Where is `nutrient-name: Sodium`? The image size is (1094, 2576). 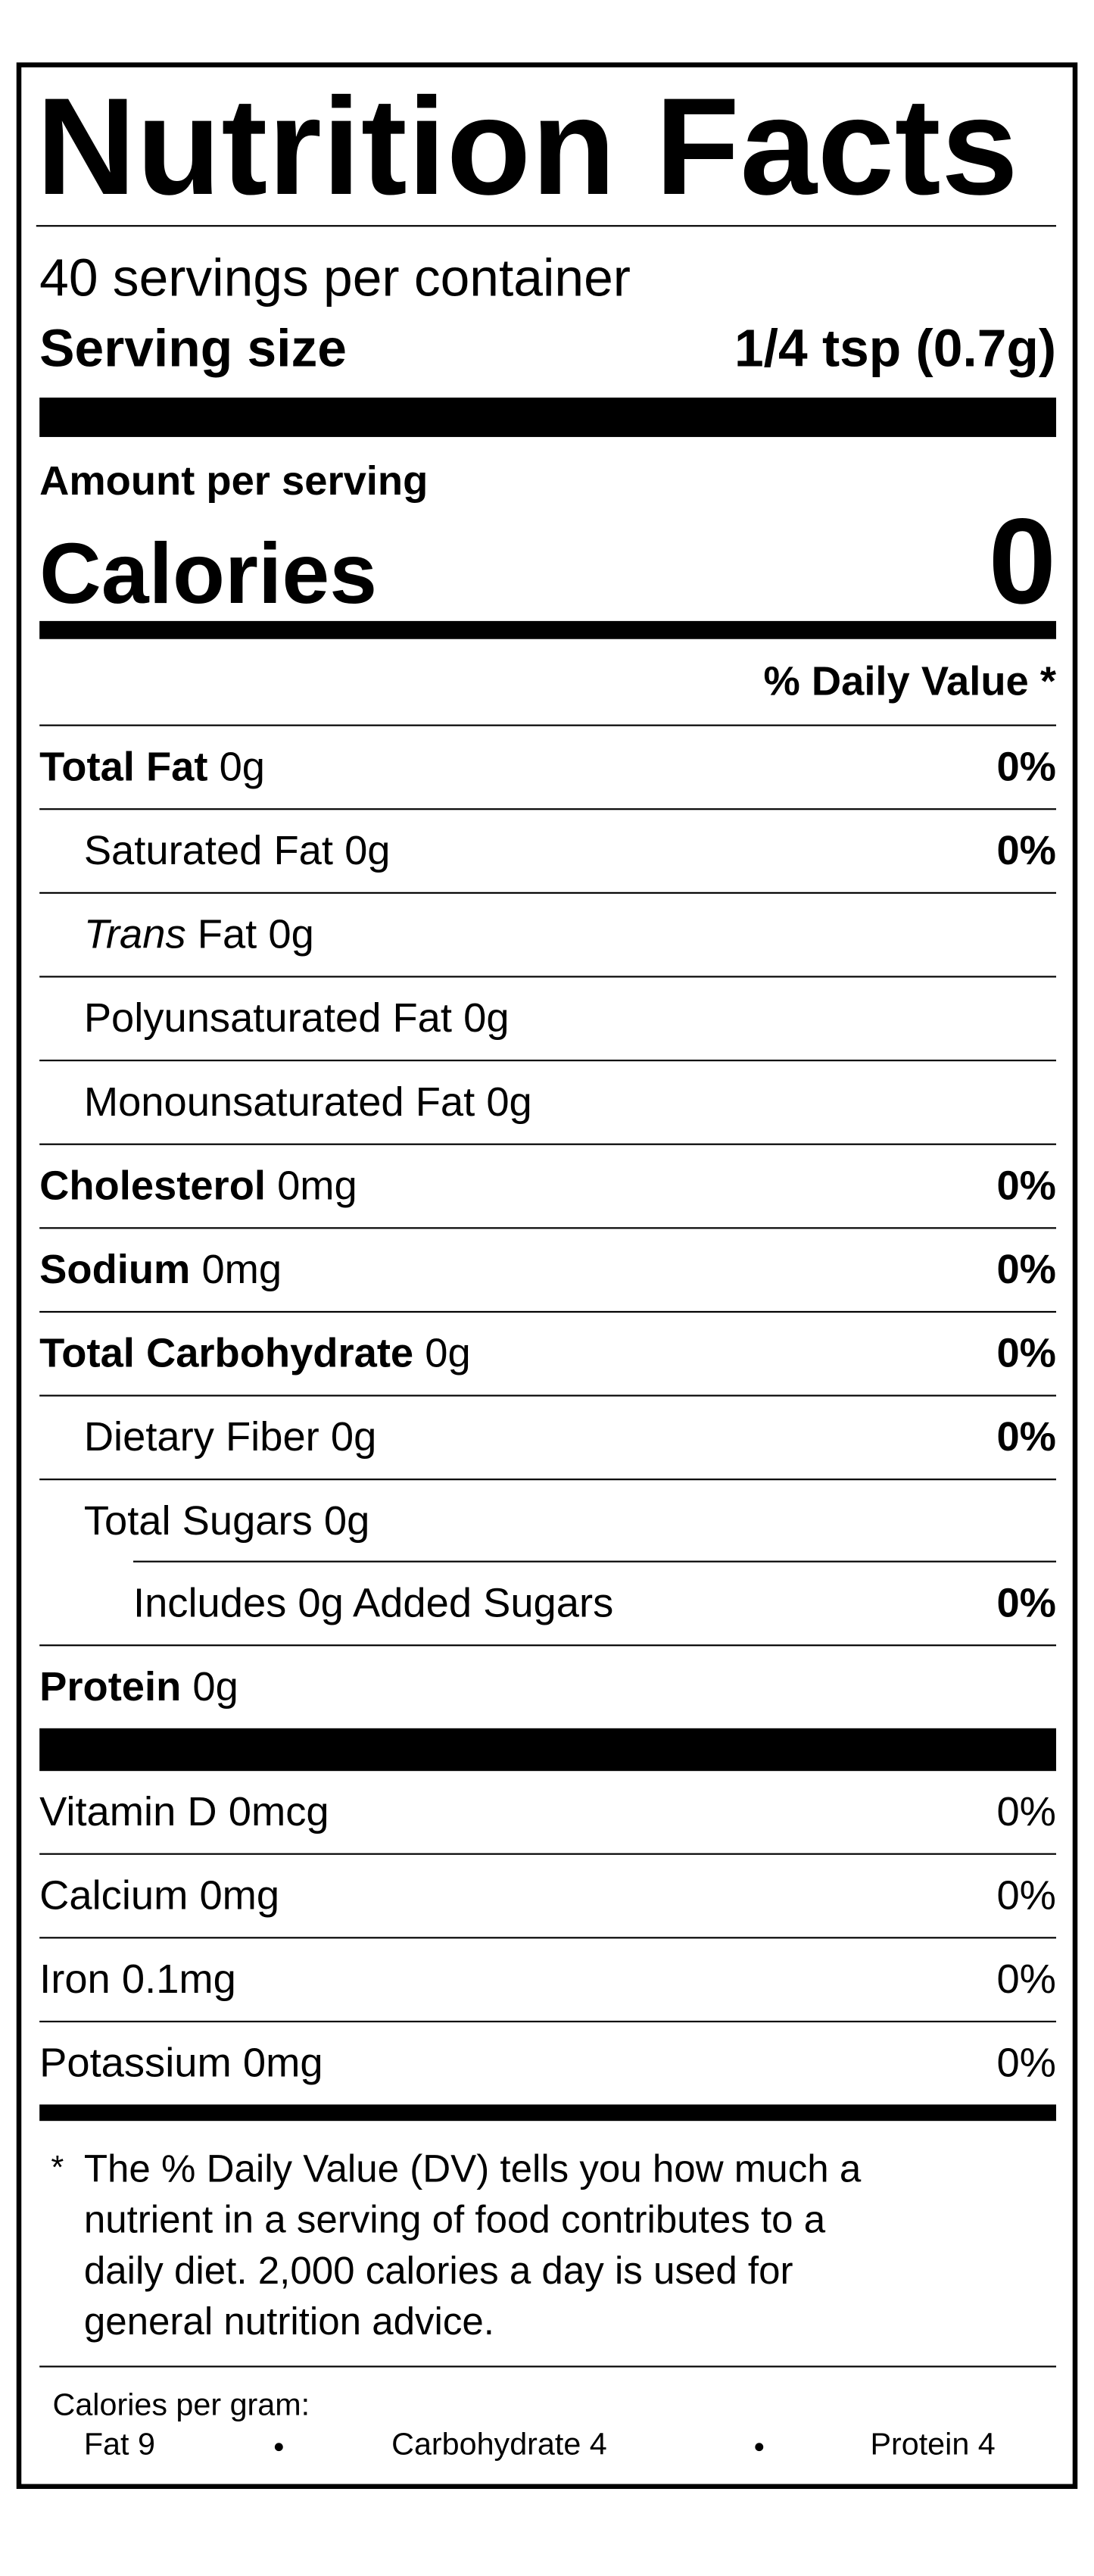
nutrient-name: Sodium is located at coordinates (115, 1271).